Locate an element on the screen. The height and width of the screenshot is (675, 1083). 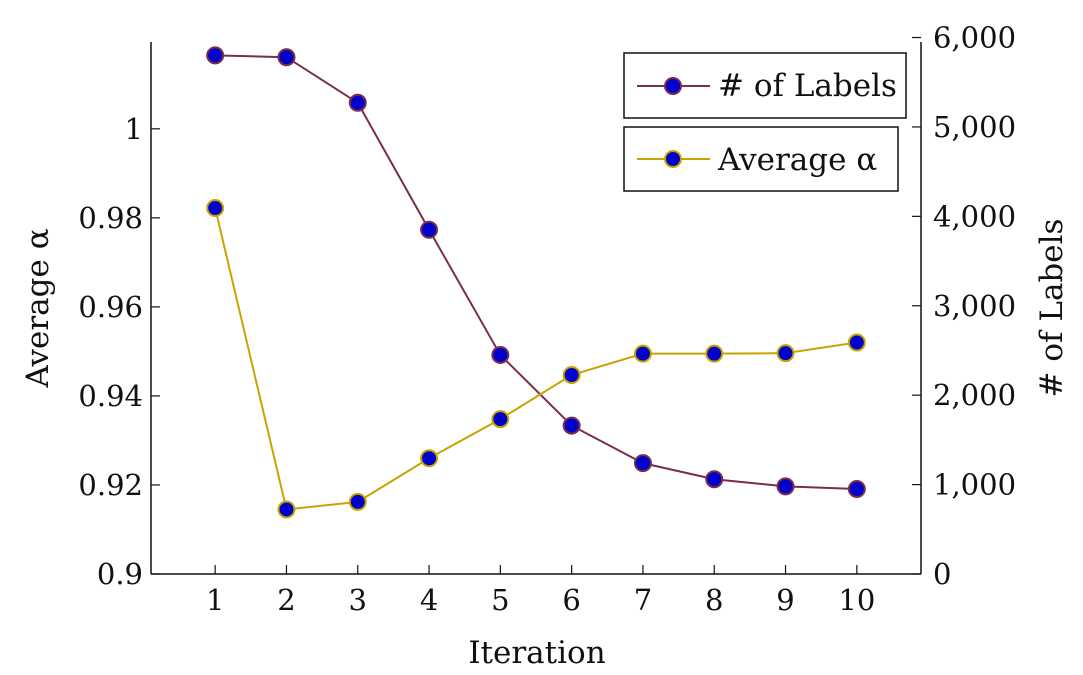
left-y-axis-ticks: 0.9 0.92 0.94 0.96 0.98 1 is located at coordinates (119, 351).